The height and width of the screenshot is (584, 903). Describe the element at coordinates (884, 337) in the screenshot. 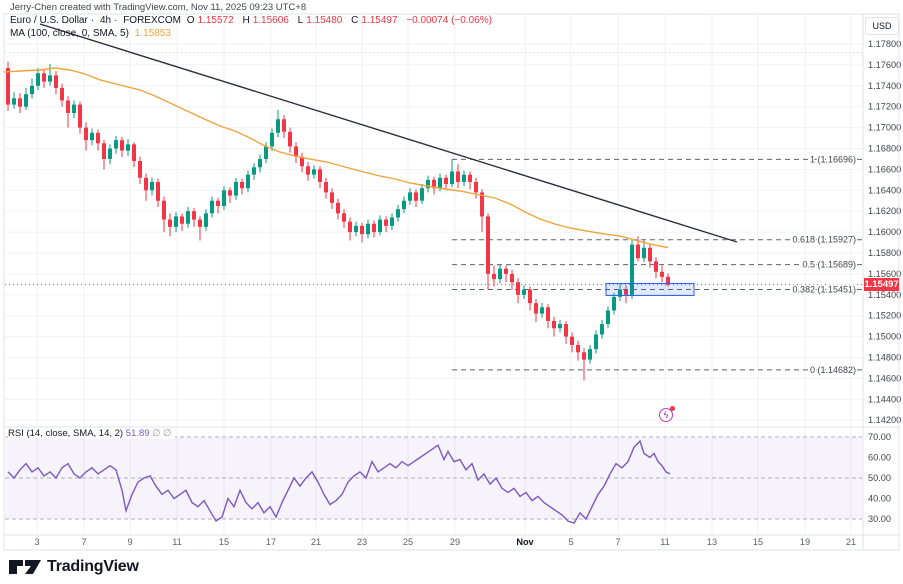

I see `price-axis-label: 1.15000` at that location.